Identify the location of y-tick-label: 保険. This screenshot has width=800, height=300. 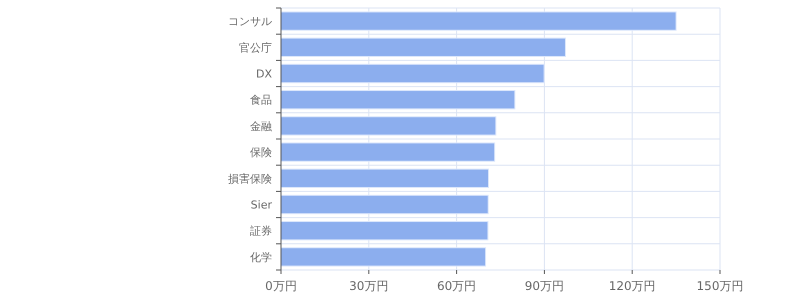
(261, 153).